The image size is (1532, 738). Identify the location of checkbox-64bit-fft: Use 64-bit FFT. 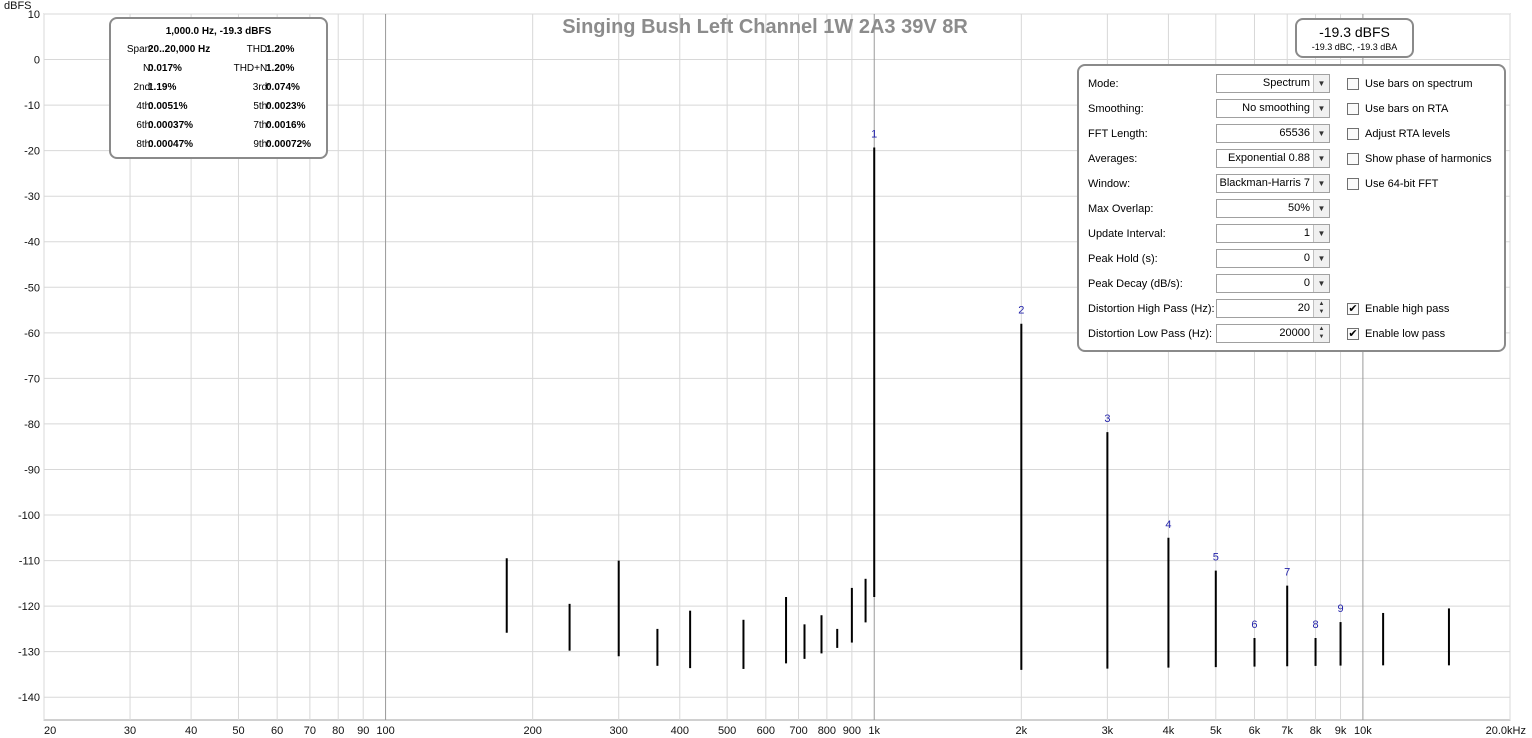
(1427, 184).